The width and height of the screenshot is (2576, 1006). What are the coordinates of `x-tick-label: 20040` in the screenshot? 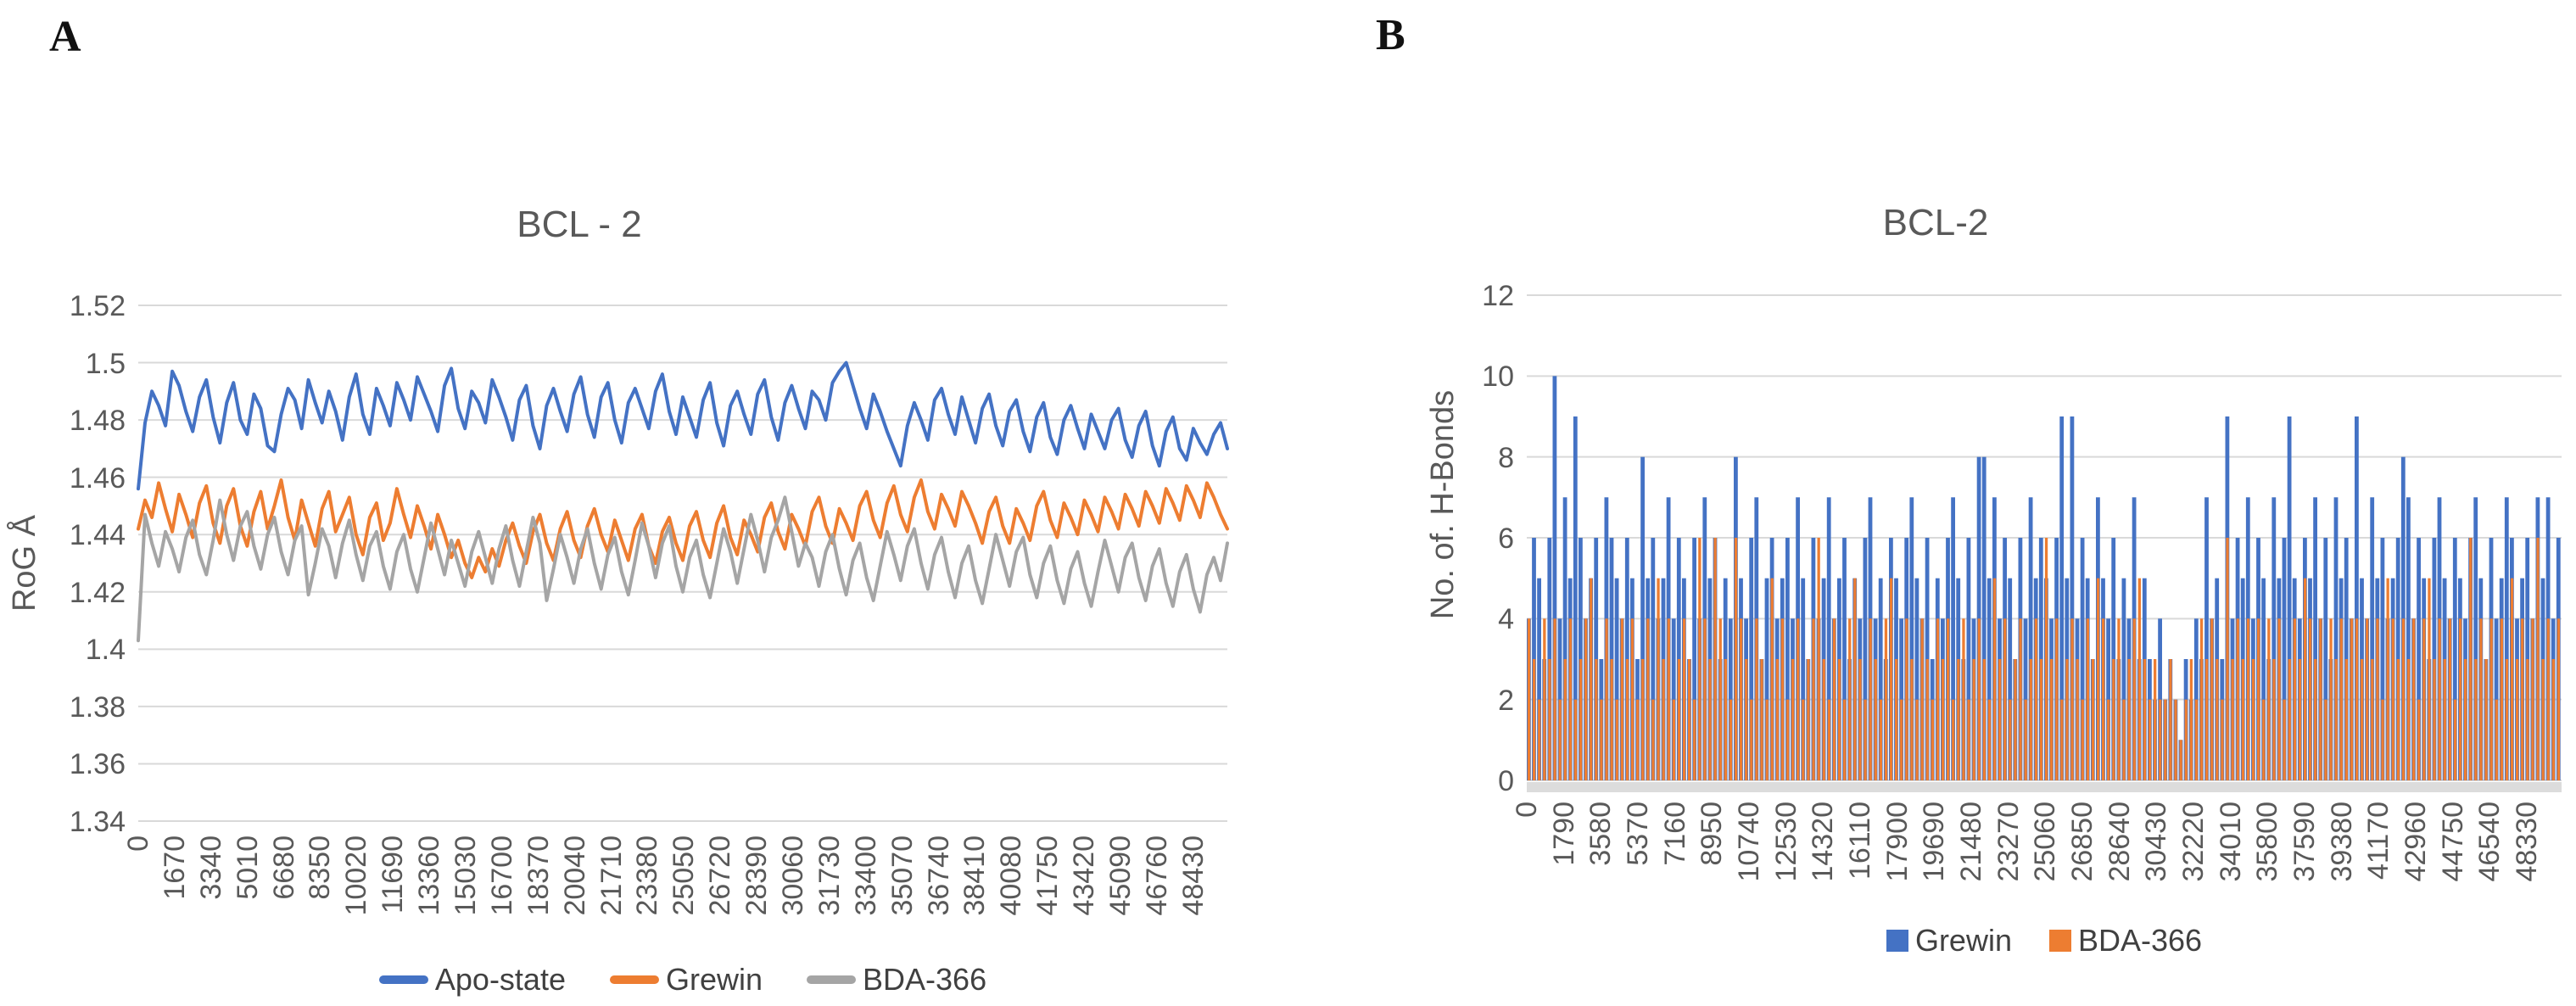 It's located at (574, 876).